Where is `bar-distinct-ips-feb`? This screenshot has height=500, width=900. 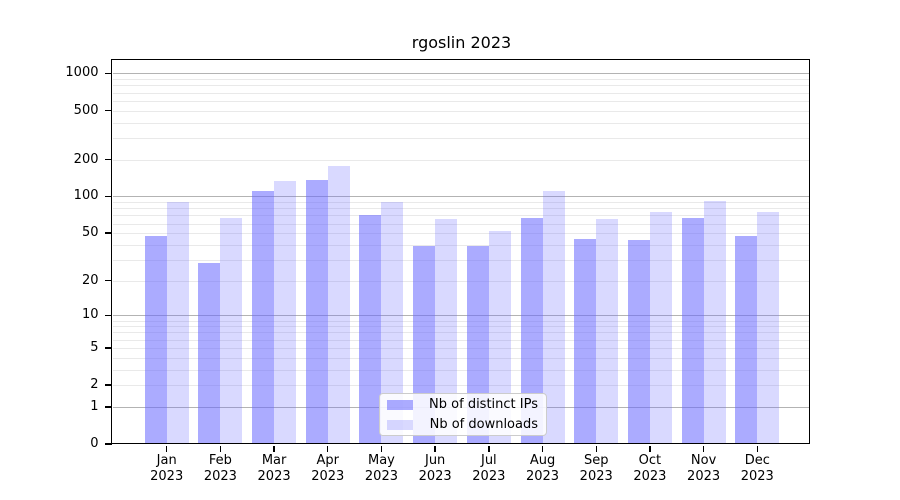 bar-distinct-ips-feb is located at coordinates (209, 353).